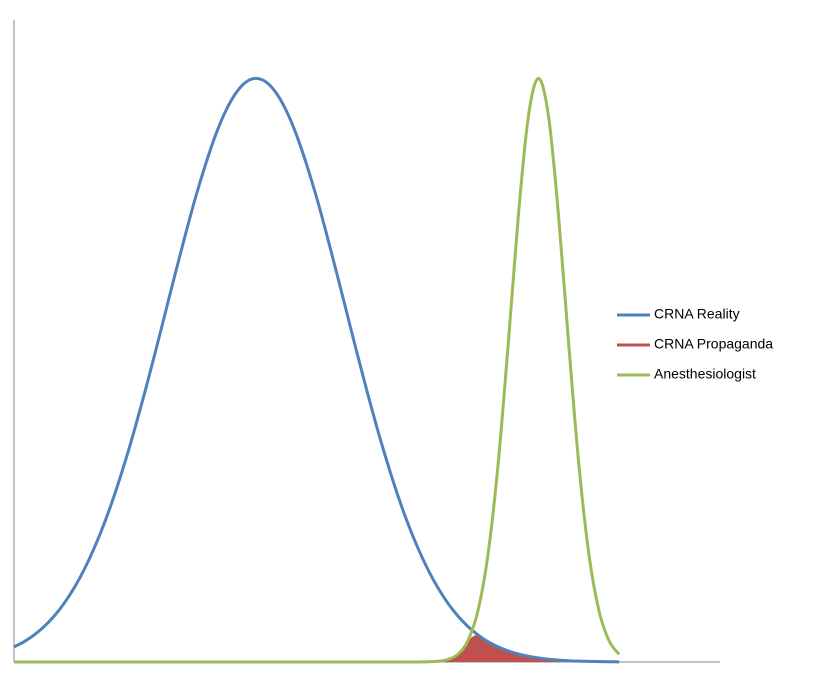 The height and width of the screenshot is (683, 828). What do you see at coordinates (697, 314) in the screenshot?
I see `legend-label: CRNA Reality` at bounding box center [697, 314].